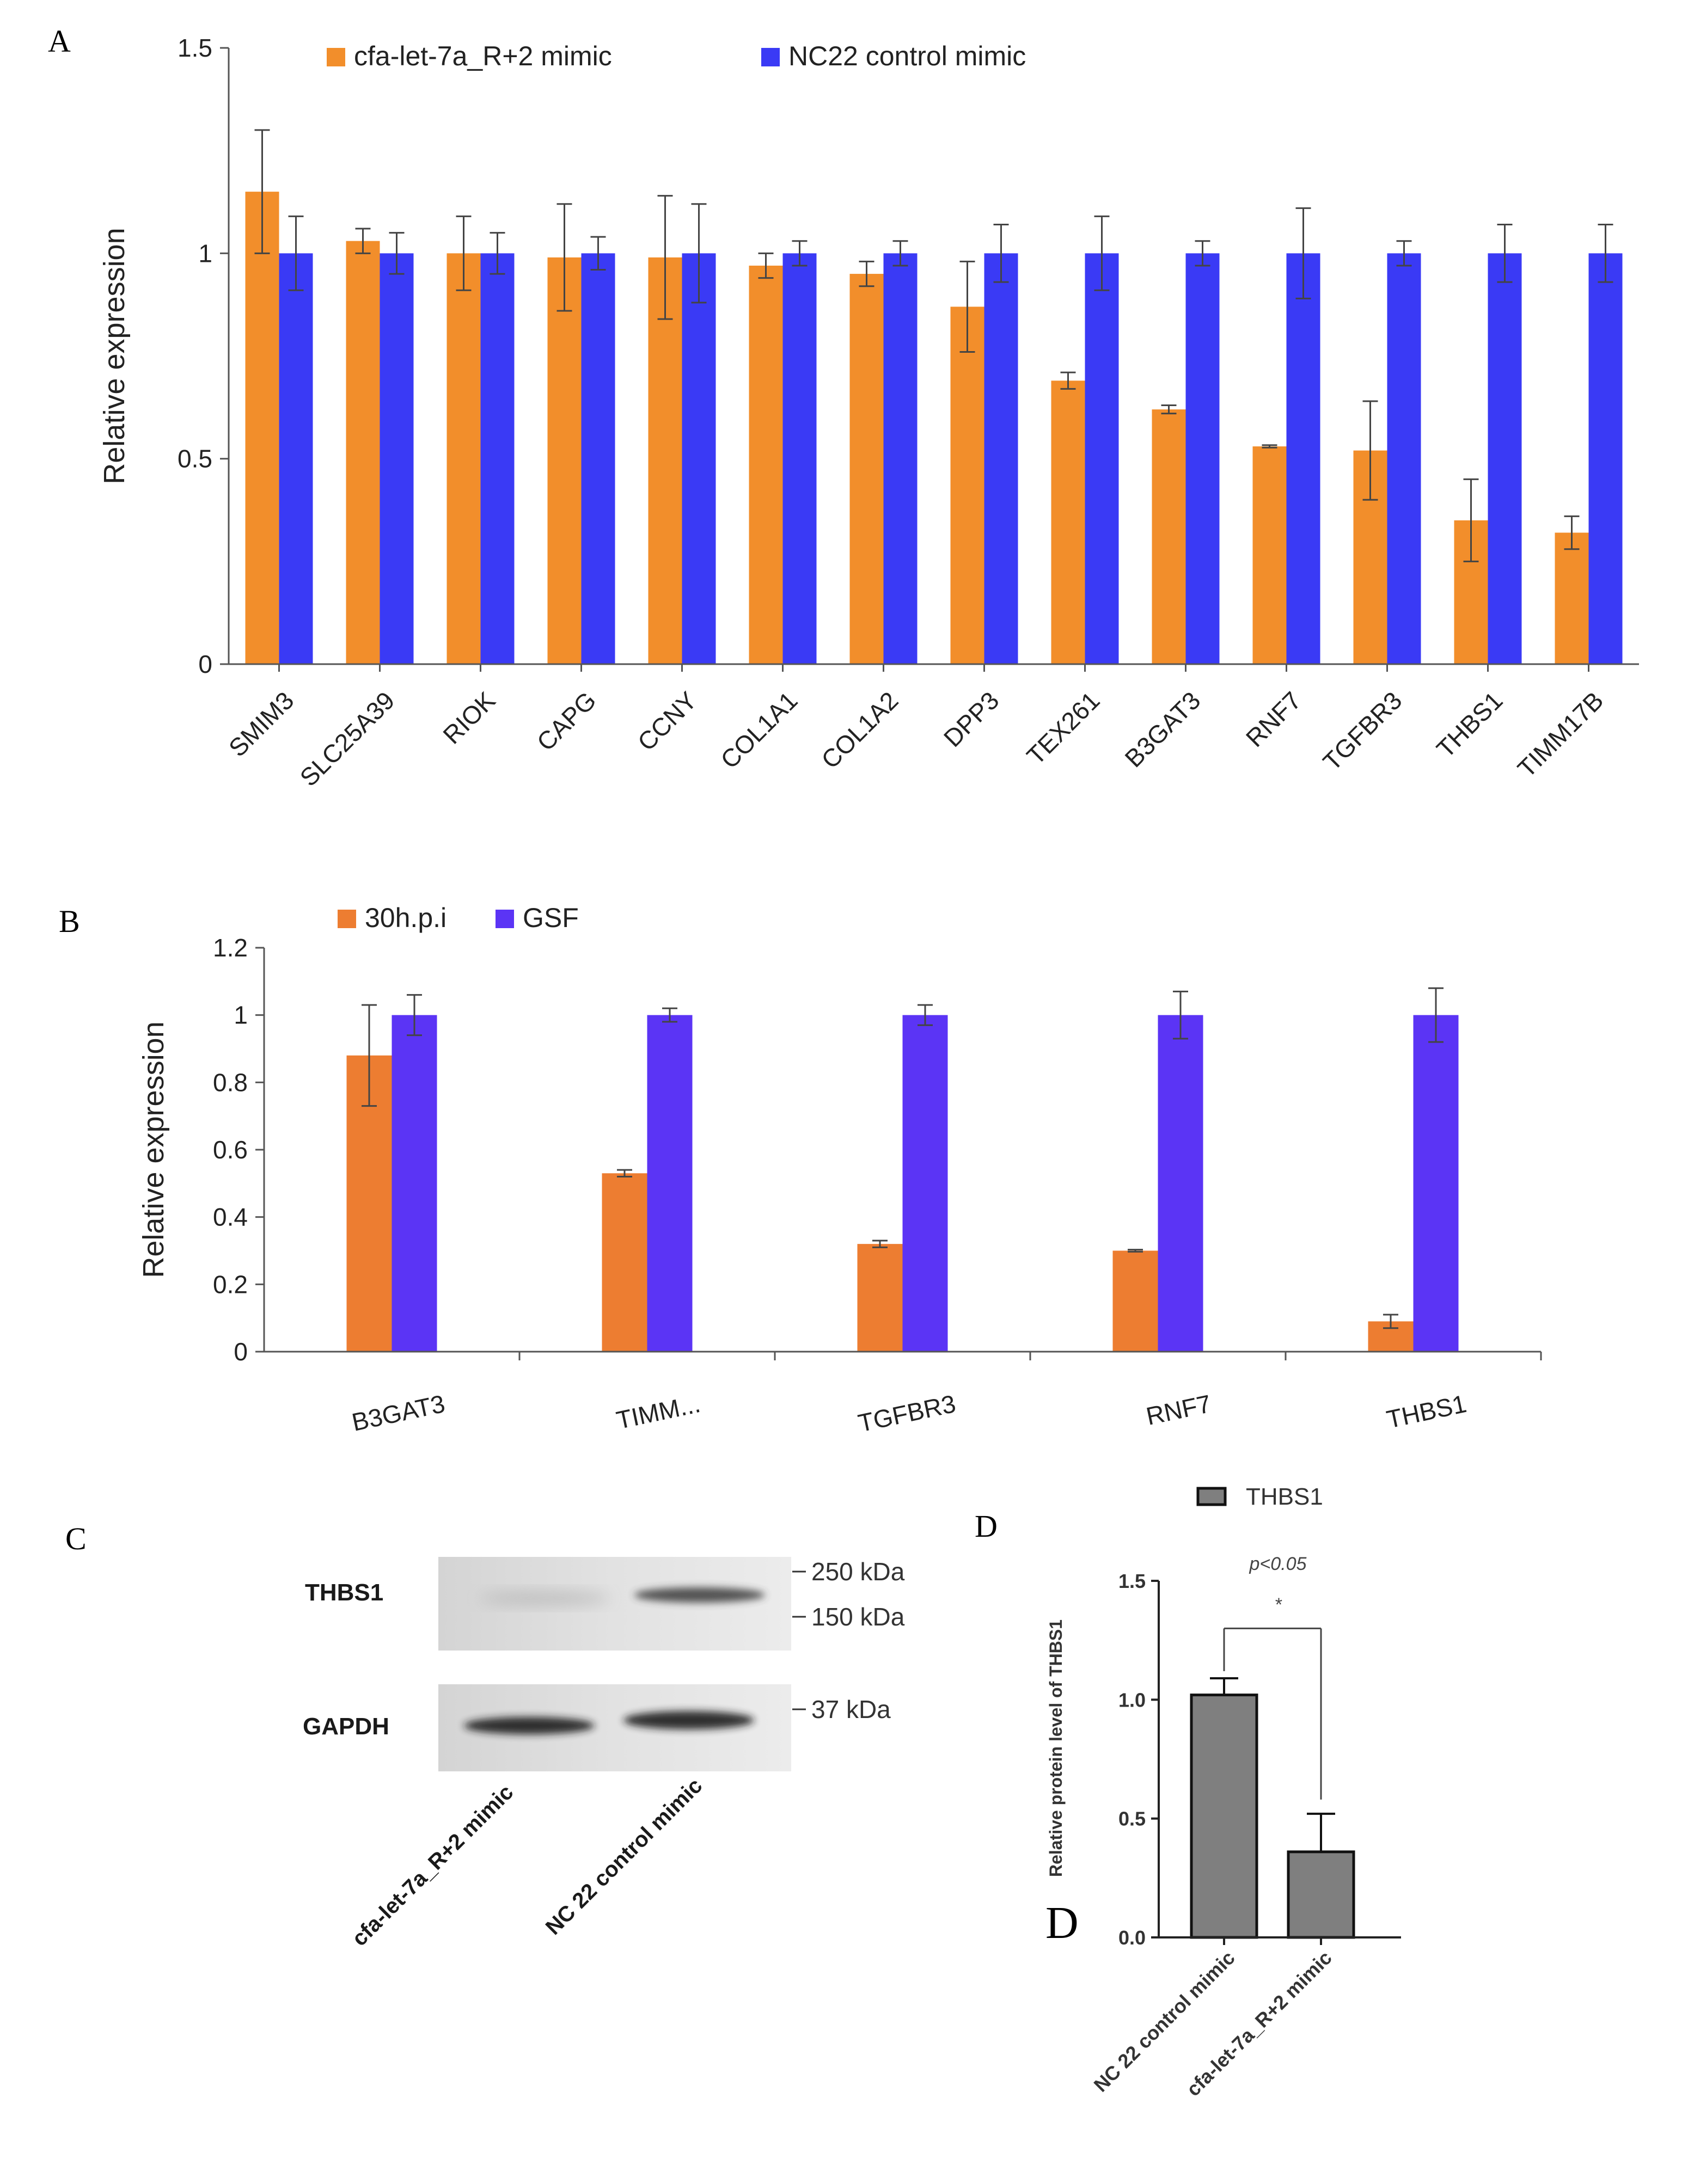  What do you see at coordinates (689, 1720) in the screenshot?
I see `blot-band-gapdh-lane2` at bounding box center [689, 1720].